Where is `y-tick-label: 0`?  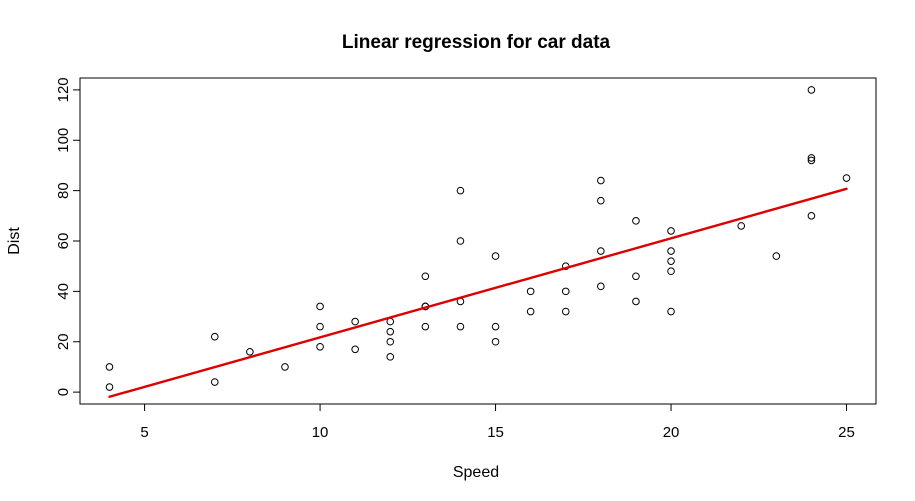
y-tick-label: 0 is located at coordinates (63, 392).